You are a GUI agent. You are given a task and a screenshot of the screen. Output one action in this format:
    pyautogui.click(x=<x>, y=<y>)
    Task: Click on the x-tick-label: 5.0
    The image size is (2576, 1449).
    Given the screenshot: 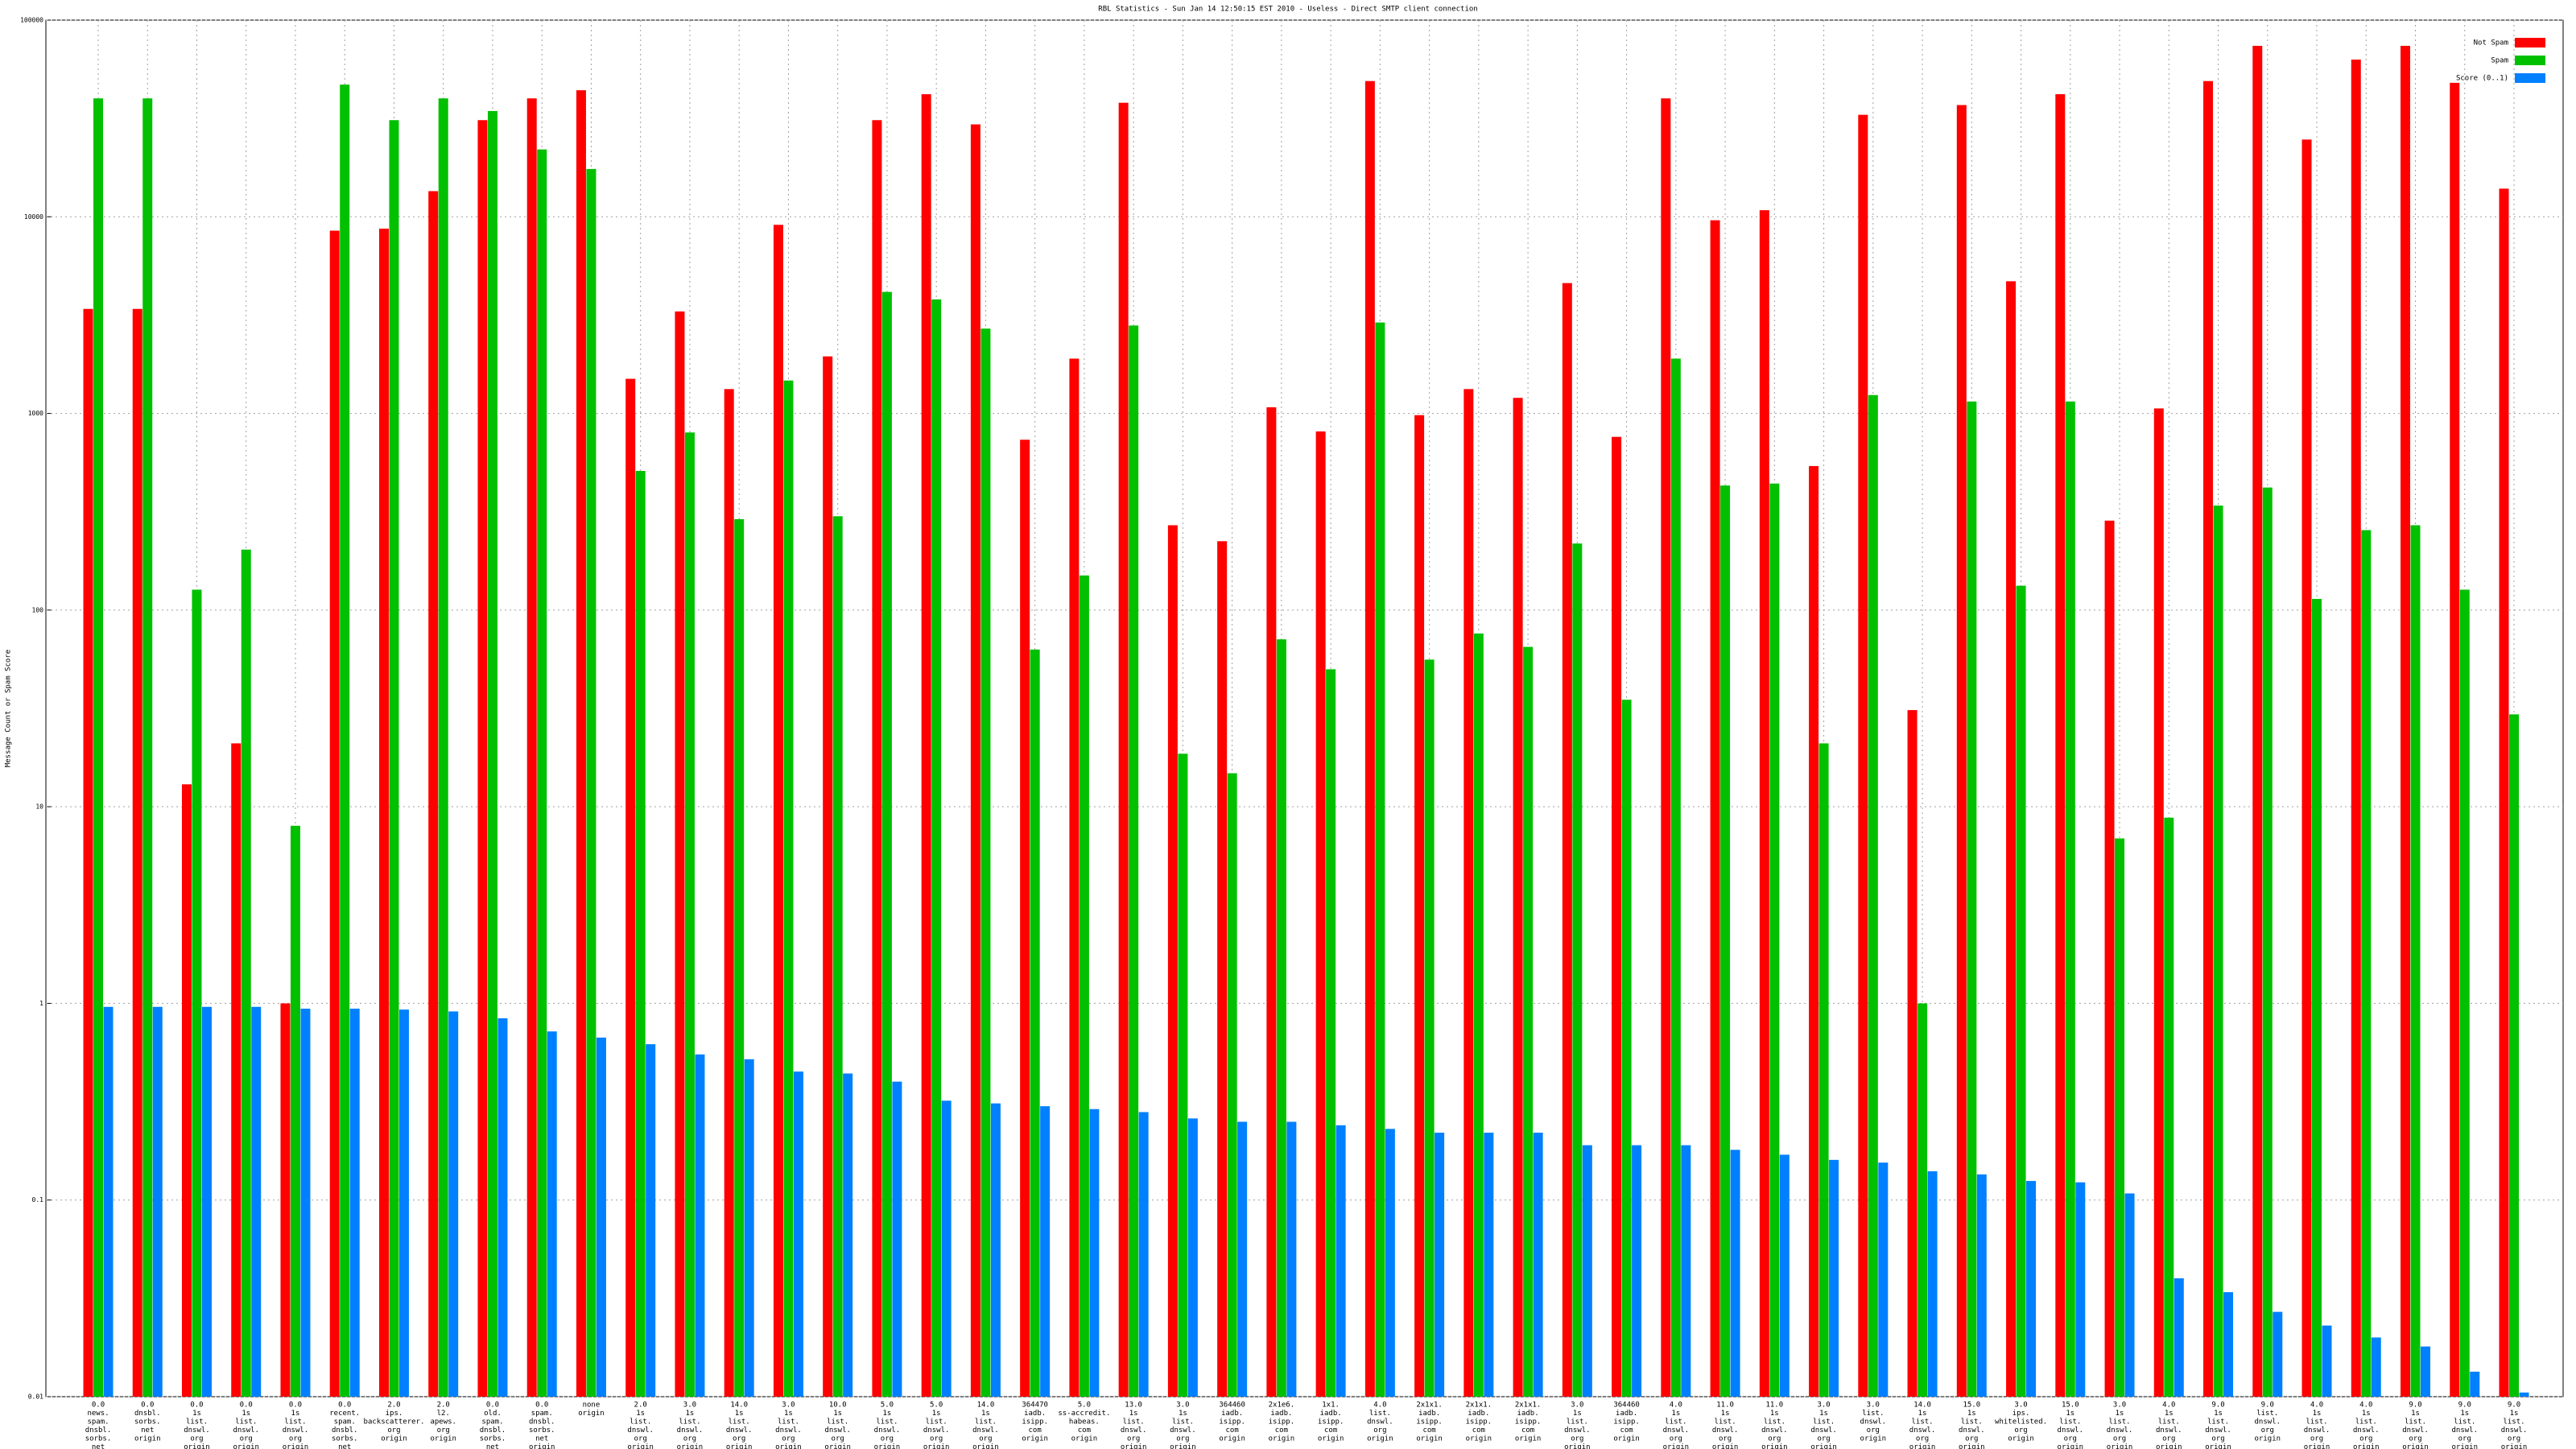 What is the action you would take?
    pyautogui.click(x=887, y=1406)
    